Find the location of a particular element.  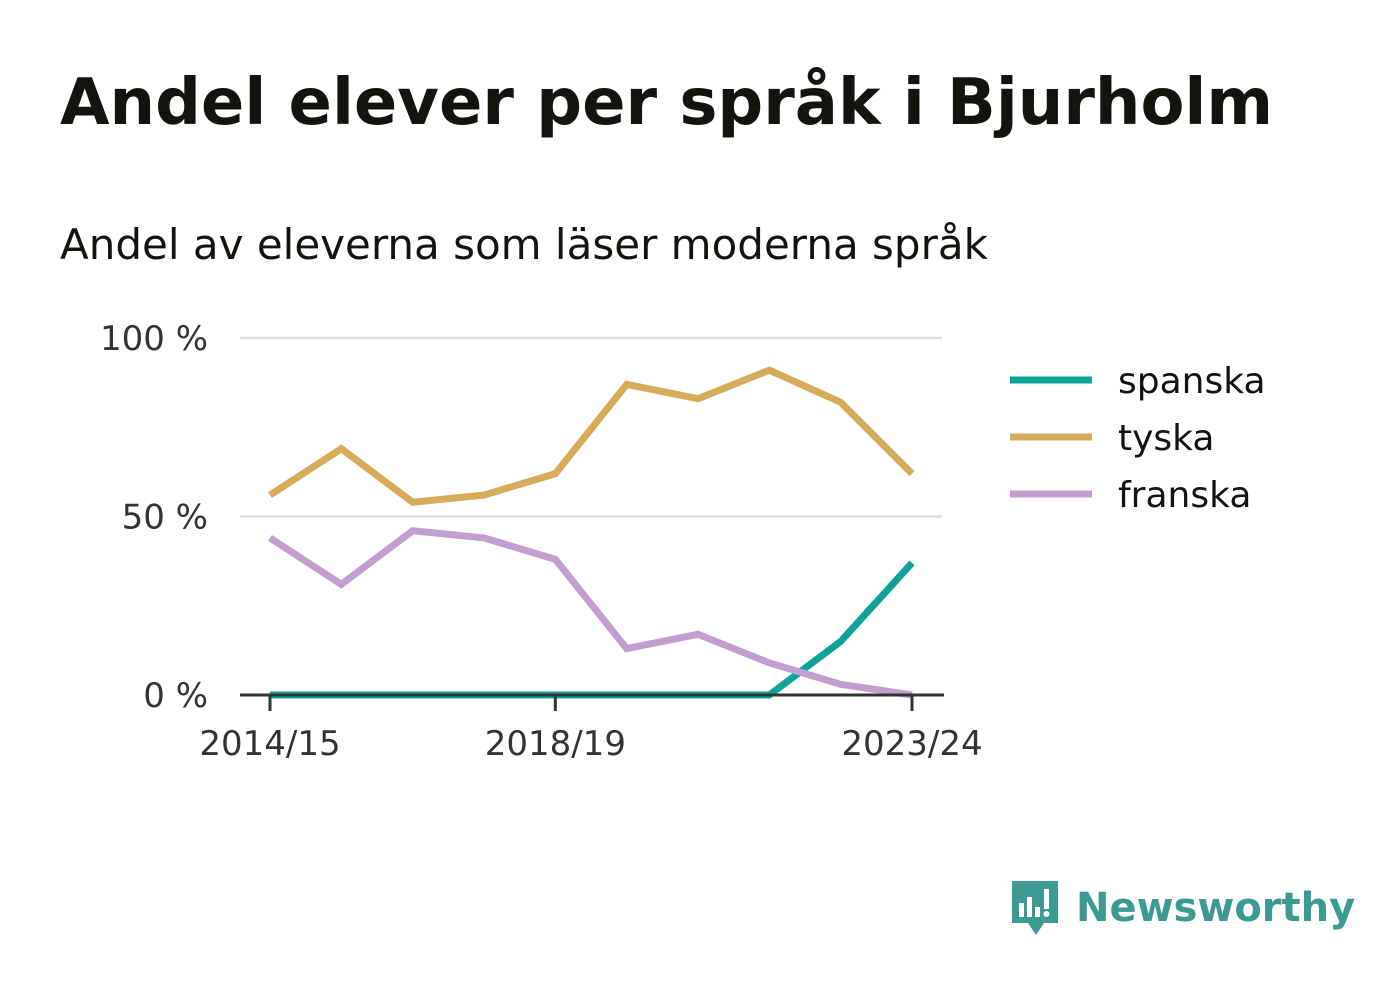

grid-lines is located at coordinates (591, 427).